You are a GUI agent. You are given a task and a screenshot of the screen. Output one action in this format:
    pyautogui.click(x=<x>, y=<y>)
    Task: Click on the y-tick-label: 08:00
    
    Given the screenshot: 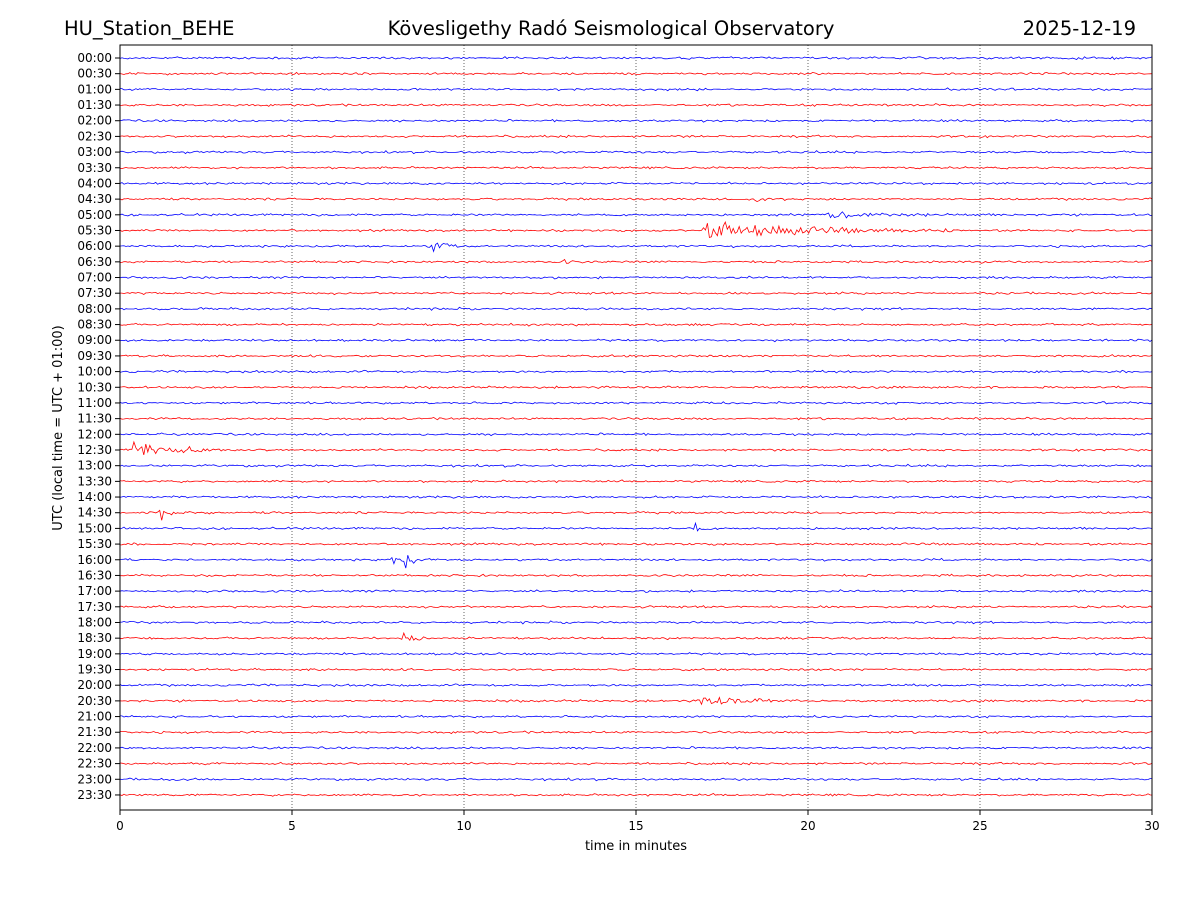 What is the action you would take?
    pyautogui.click(x=94, y=309)
    